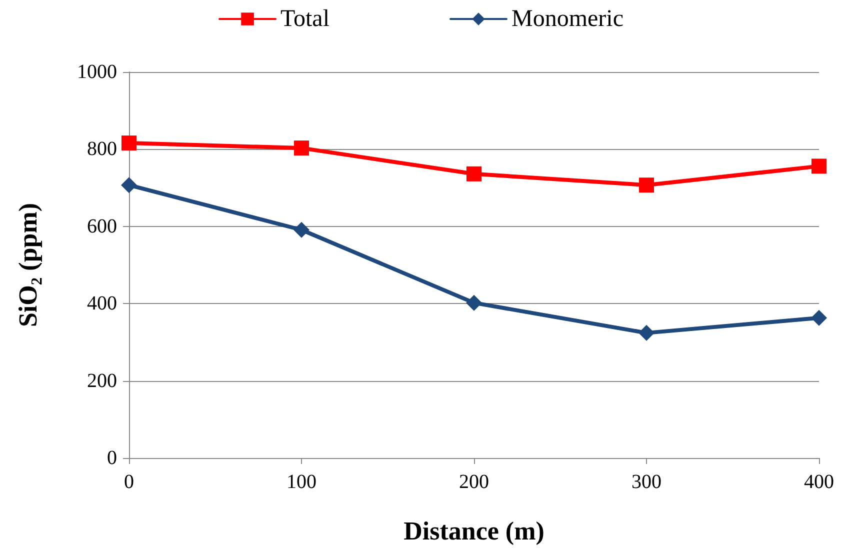  What do you see at coordinates (568, 19) in the screenshot?
I see `legend-label: Monomeric` at bounding box center [568, 19].